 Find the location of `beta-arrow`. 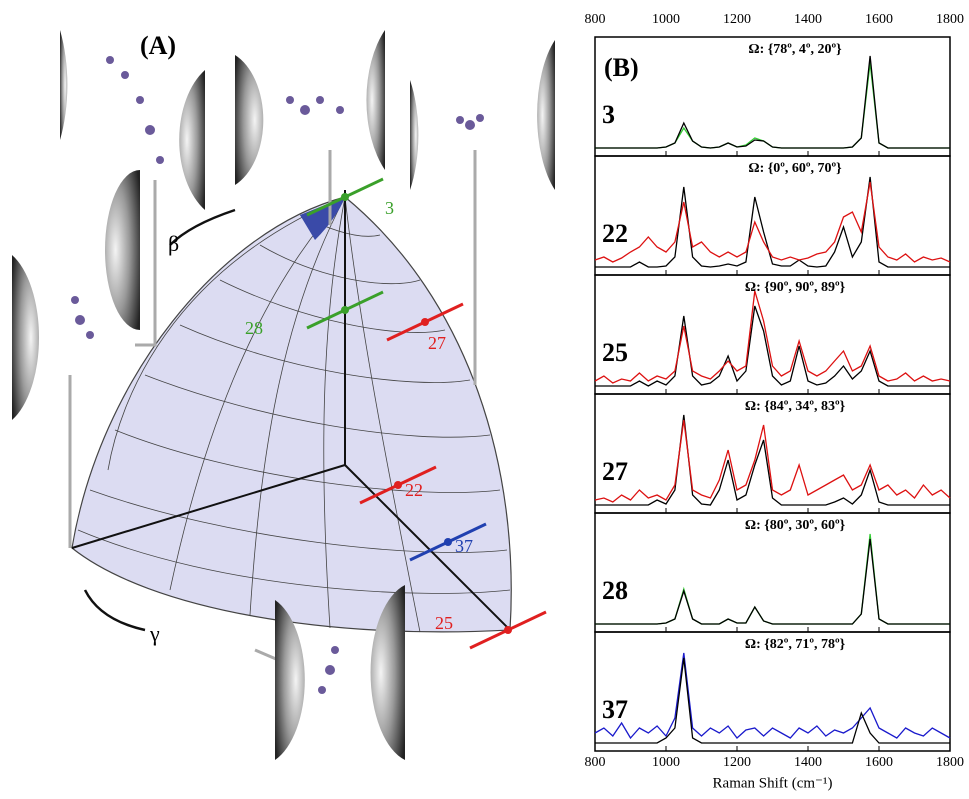

beta-arrow is located at coordinates (202, 227).